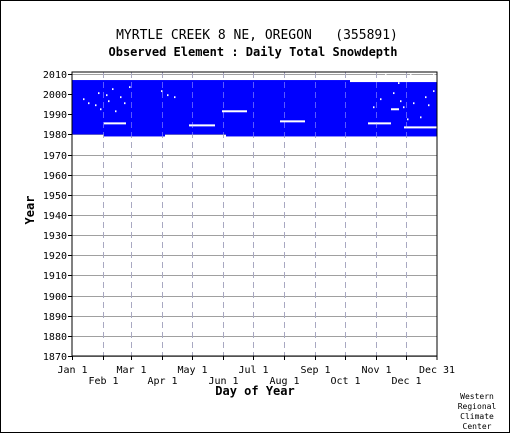 This screenshot has height=434, width=510. What do you see at coordinates (55, 317) in the screenshot?
I see `y-tick-label: 1890` at bounding box center [55, 317].